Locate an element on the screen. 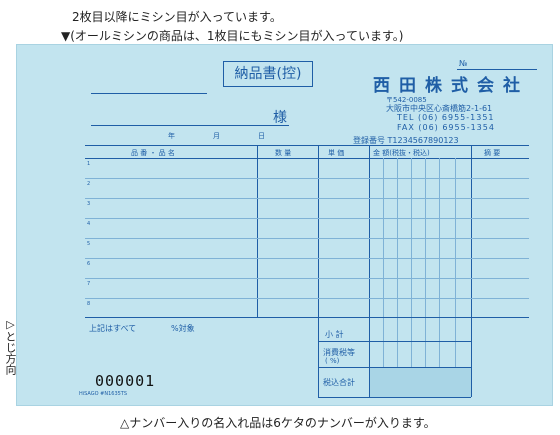 The width and height of the screenshot is (560, 435). col-divider-remarks is located at coordinates (471, 271).